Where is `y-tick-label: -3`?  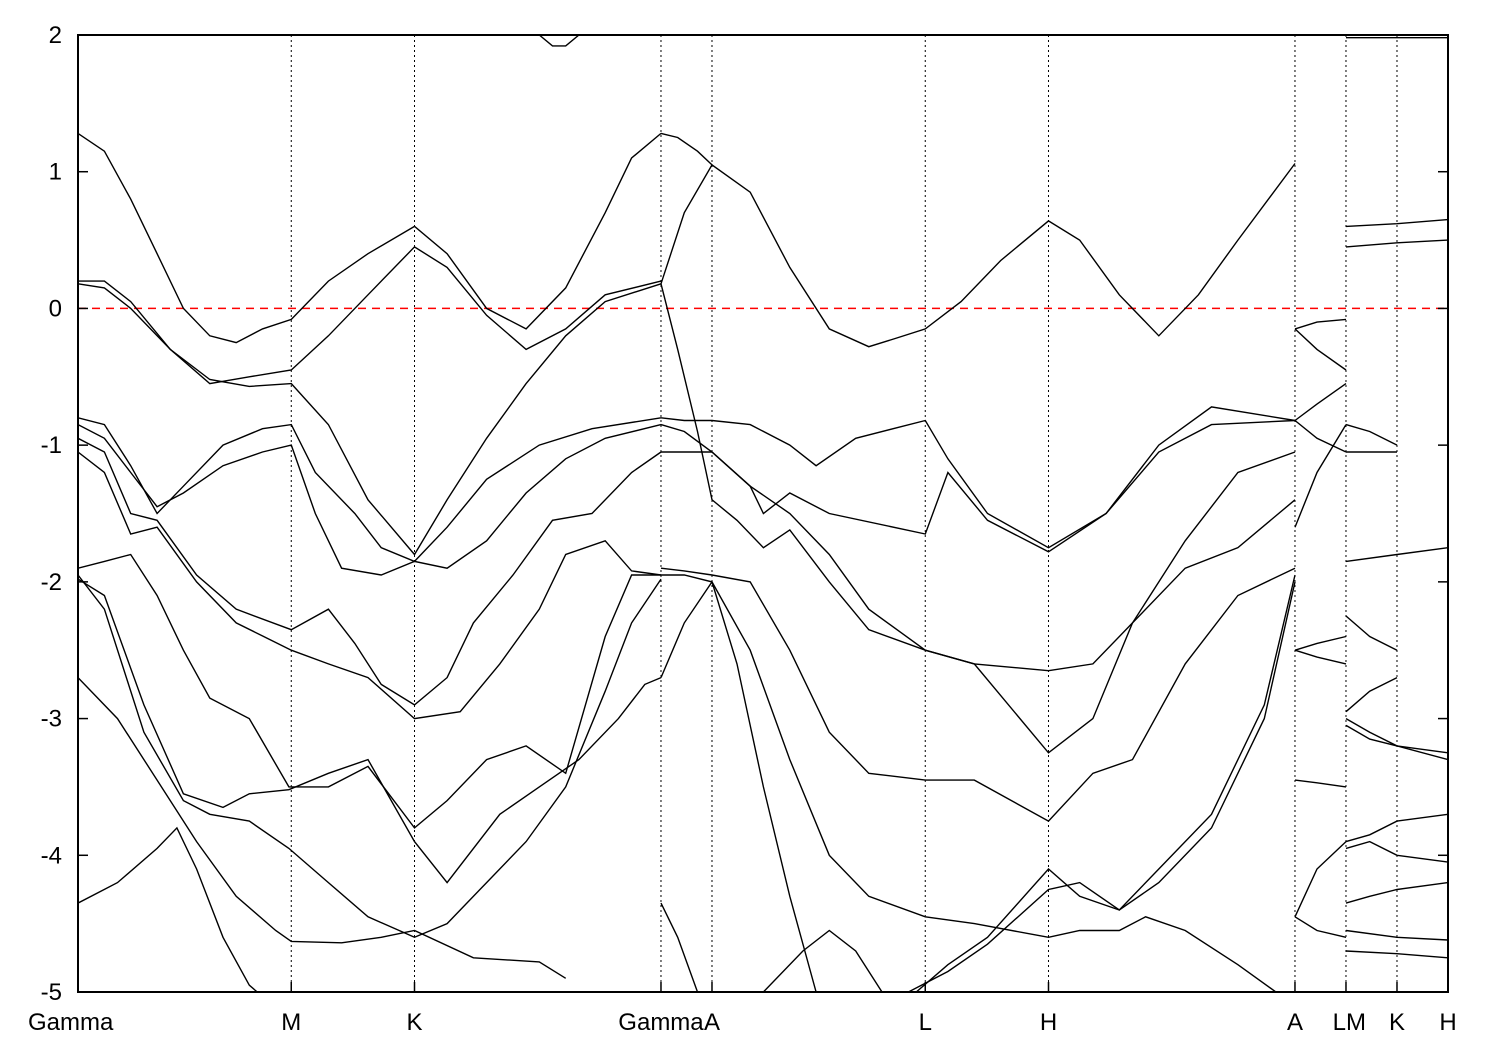
y-tick-label: -3 is located at coordinates (51, 719).